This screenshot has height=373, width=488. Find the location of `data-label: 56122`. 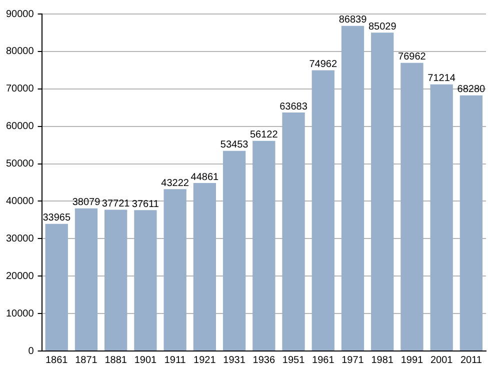

data-label: 56122 is located at coordinates (264, 135).